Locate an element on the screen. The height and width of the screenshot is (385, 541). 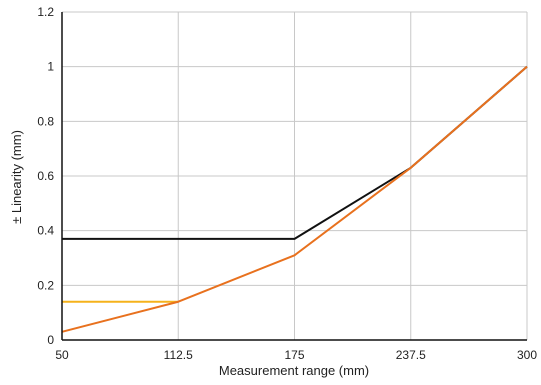
y-tick-label-3: 0.6 is located at coordinates (45, 176).